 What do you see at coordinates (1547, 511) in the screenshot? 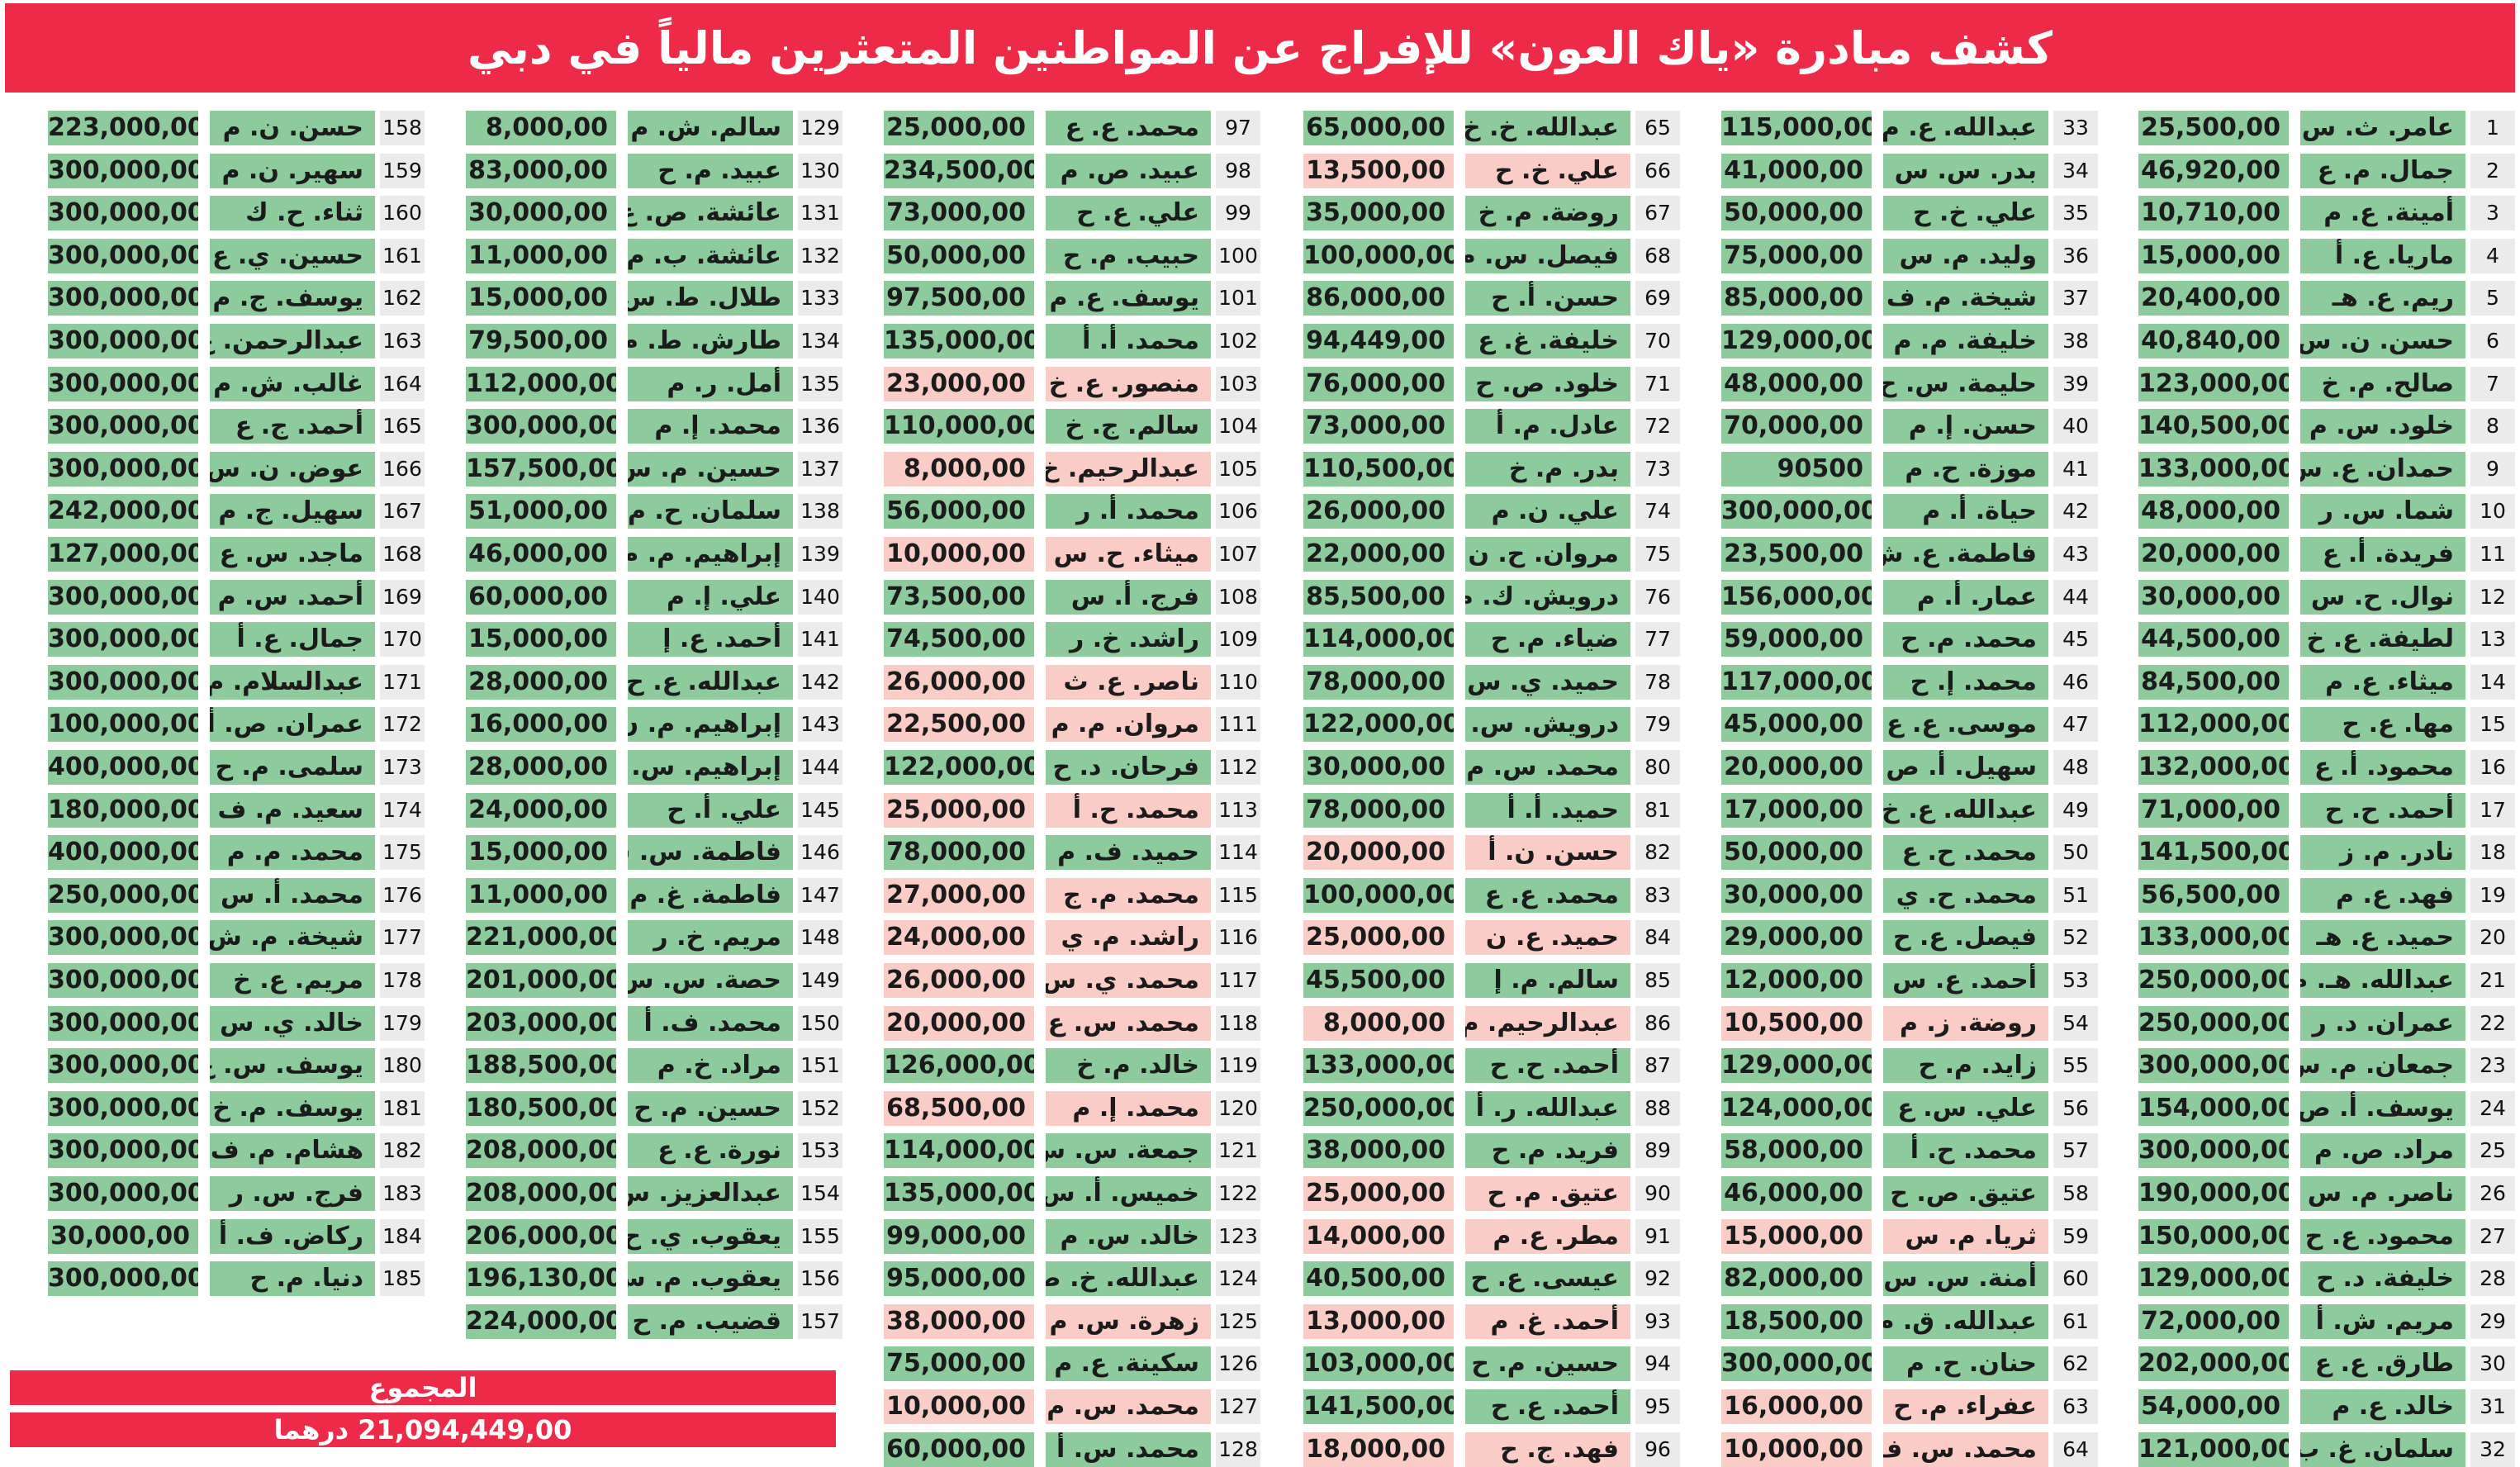
I see `debtor-name: علي. ن. م` at bounding box center [1547, 511].